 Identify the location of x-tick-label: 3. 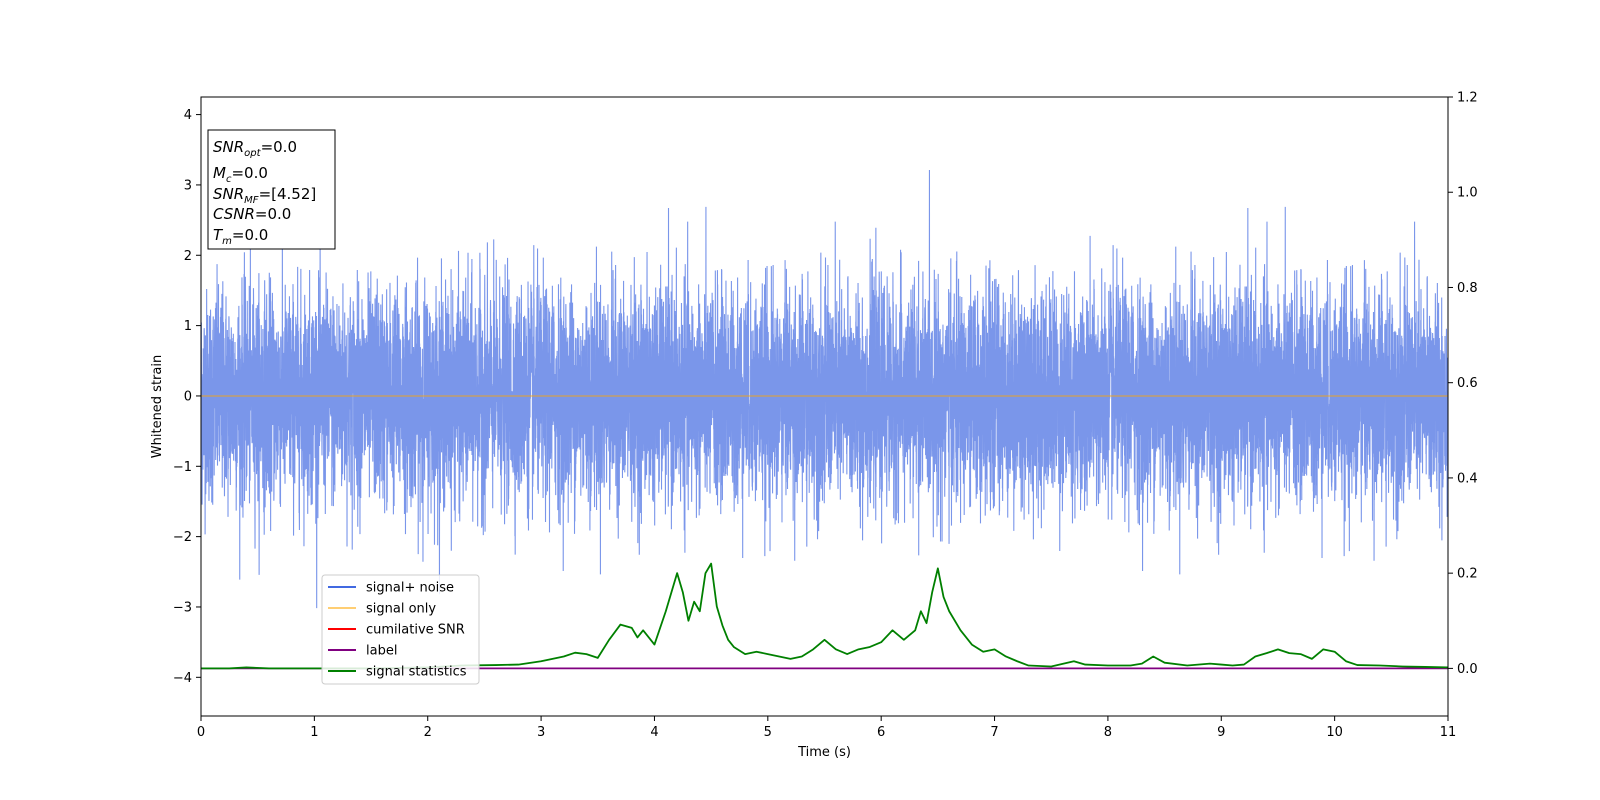
(541, 732).